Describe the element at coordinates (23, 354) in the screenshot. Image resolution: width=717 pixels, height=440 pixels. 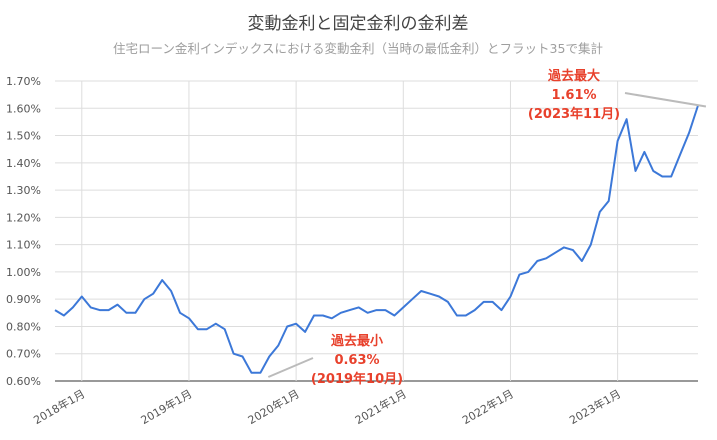
I see `y-tick-label: 0.70%` at that location.